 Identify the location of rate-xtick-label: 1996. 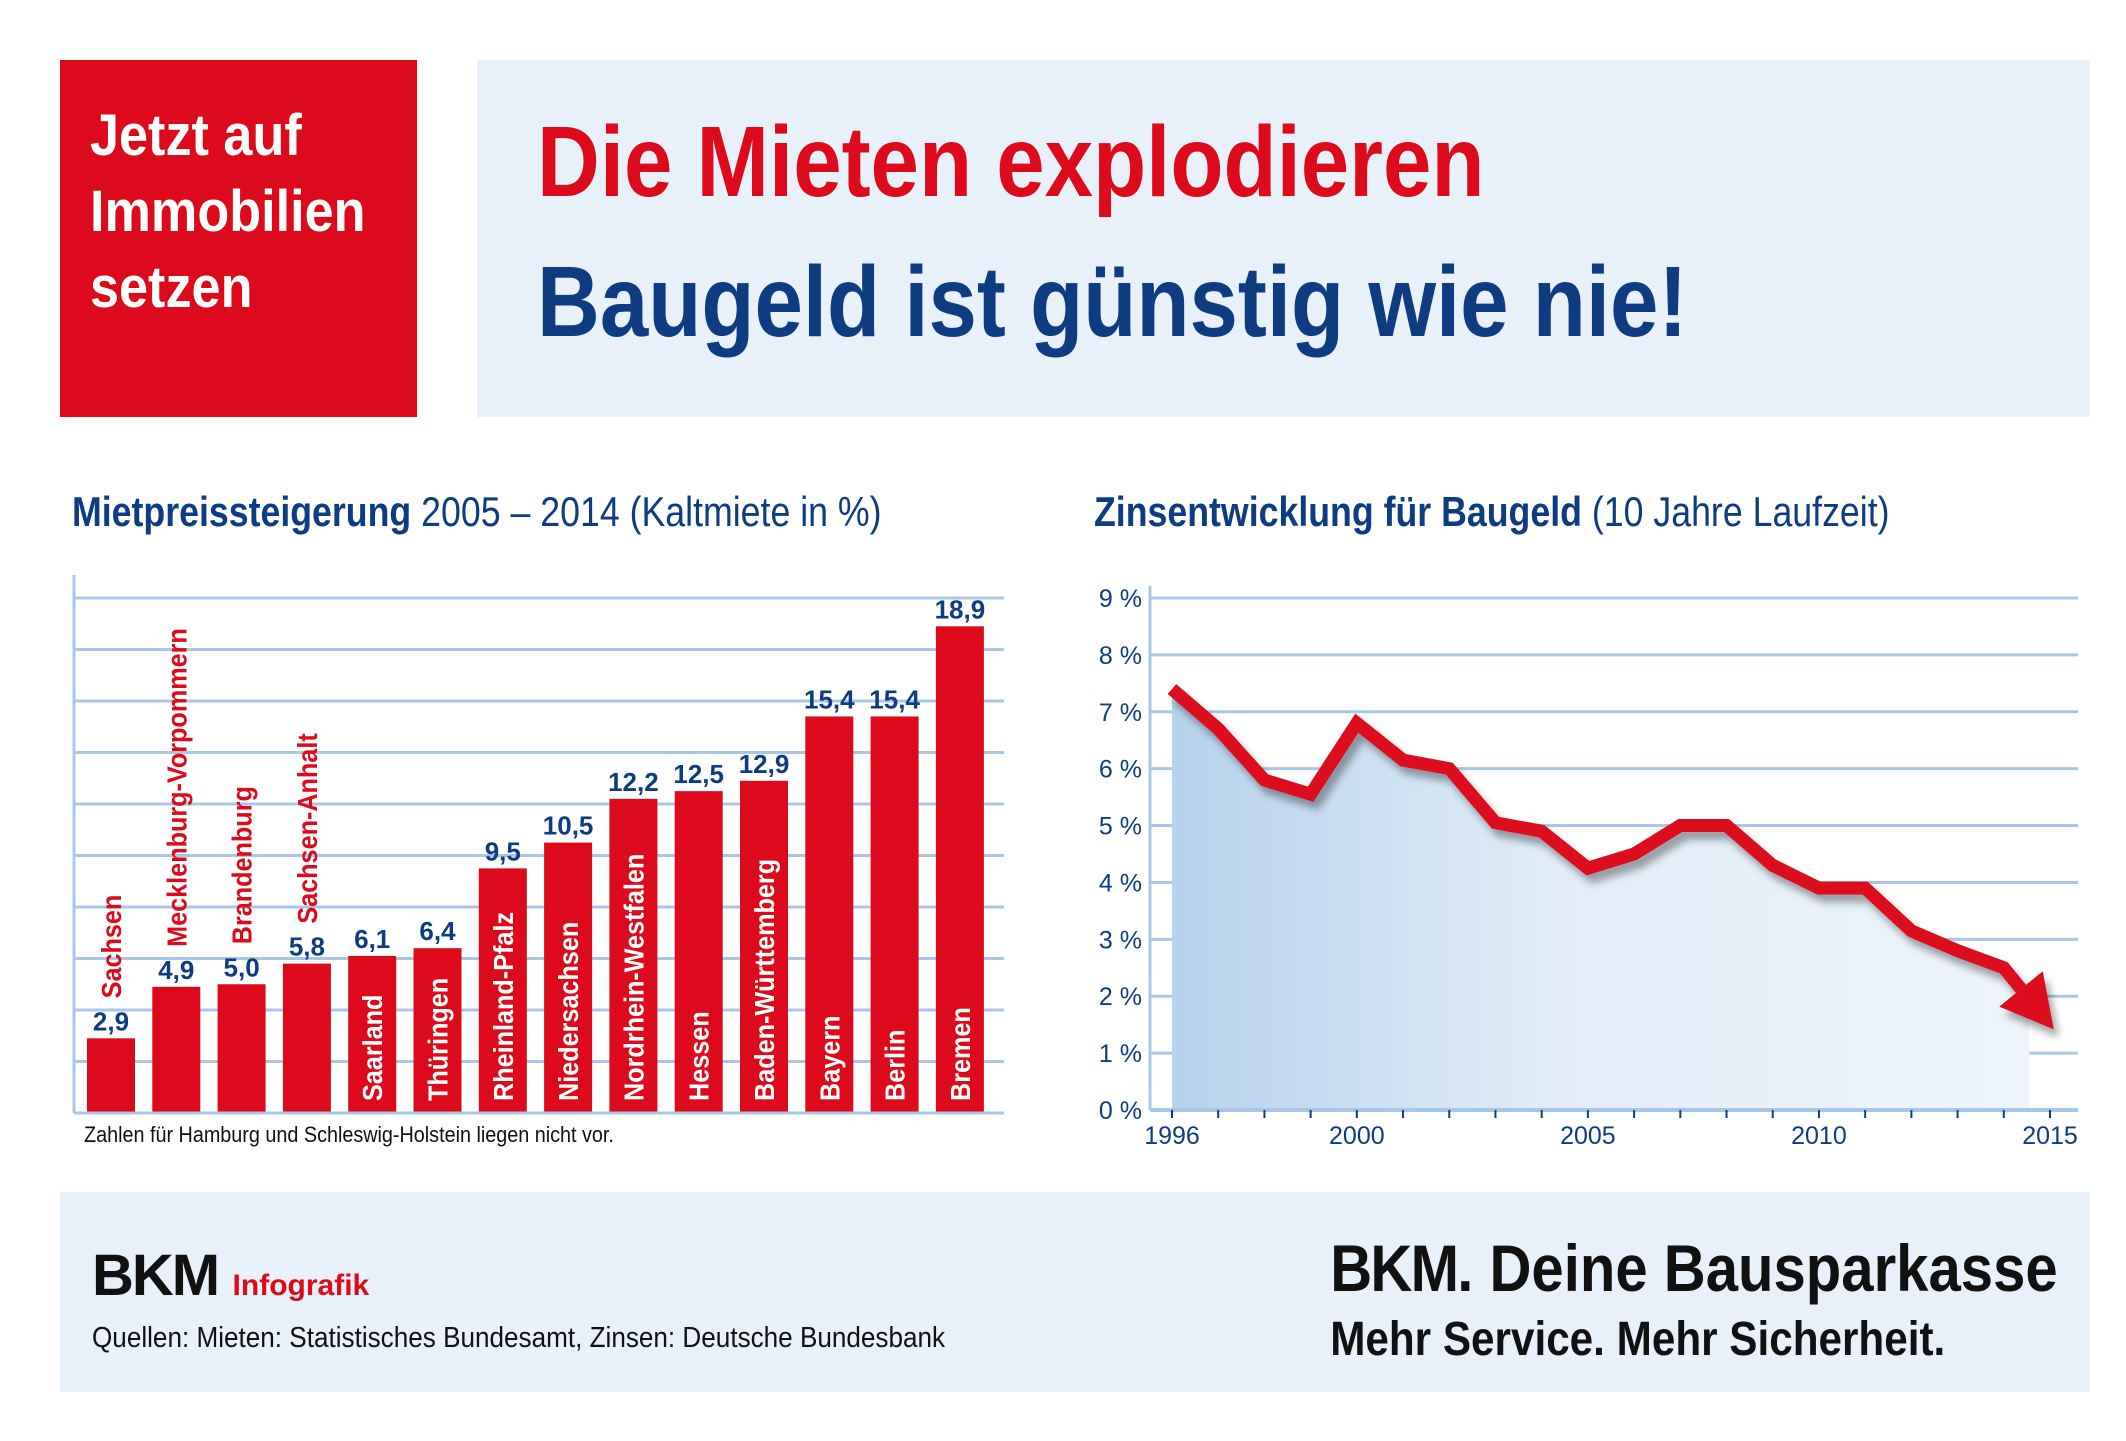
(1172, 1136).